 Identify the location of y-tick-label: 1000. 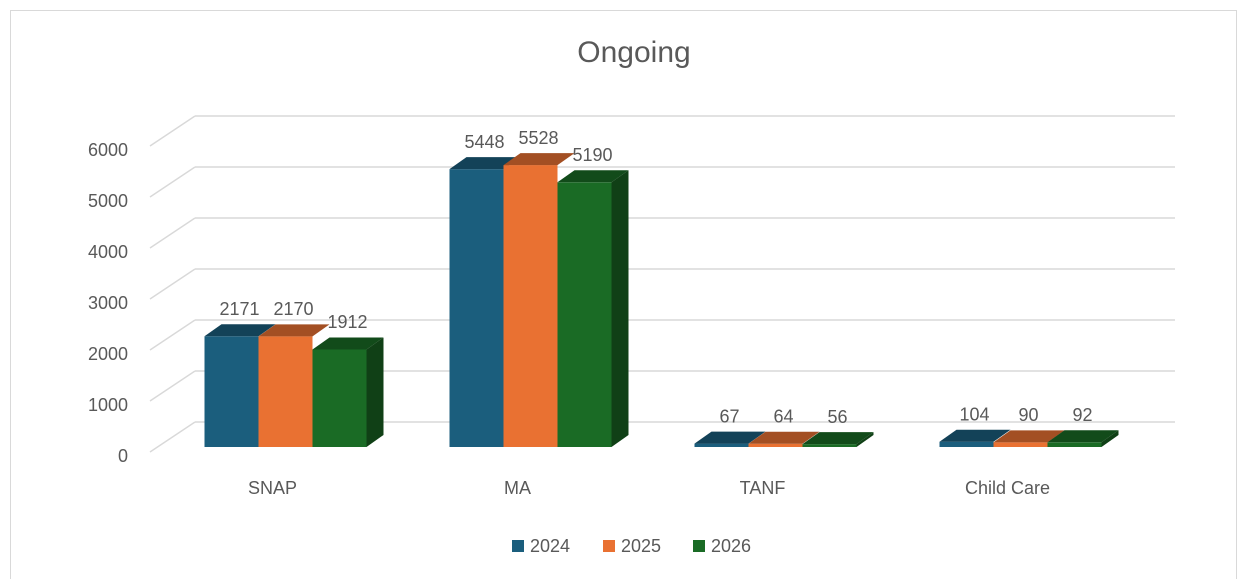
(108, 405).